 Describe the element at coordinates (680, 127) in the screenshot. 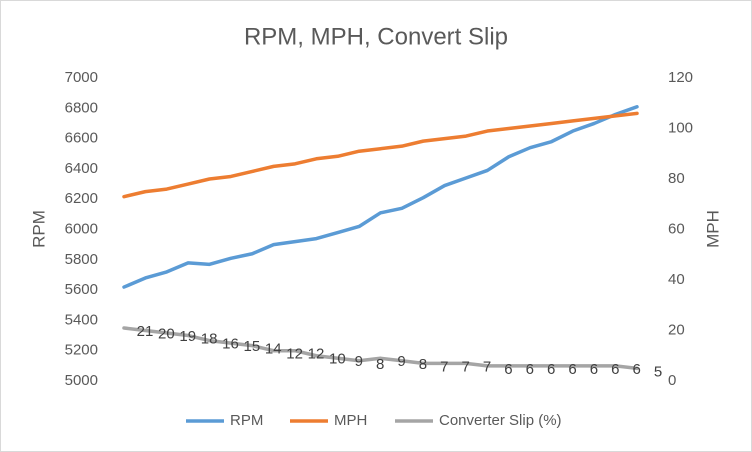

I see `y2-tick-label: 100` at that location.